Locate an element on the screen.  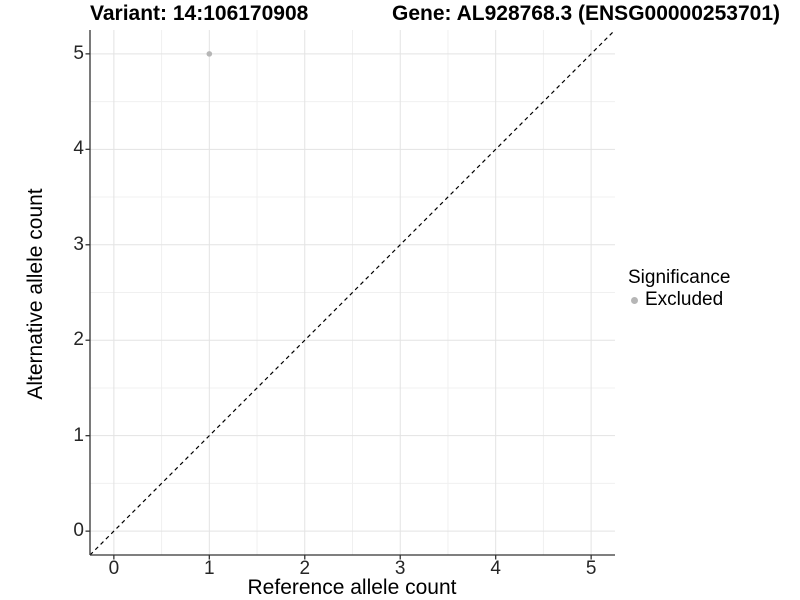
y-tick-label: 4 is located at coordinates (78, 149).